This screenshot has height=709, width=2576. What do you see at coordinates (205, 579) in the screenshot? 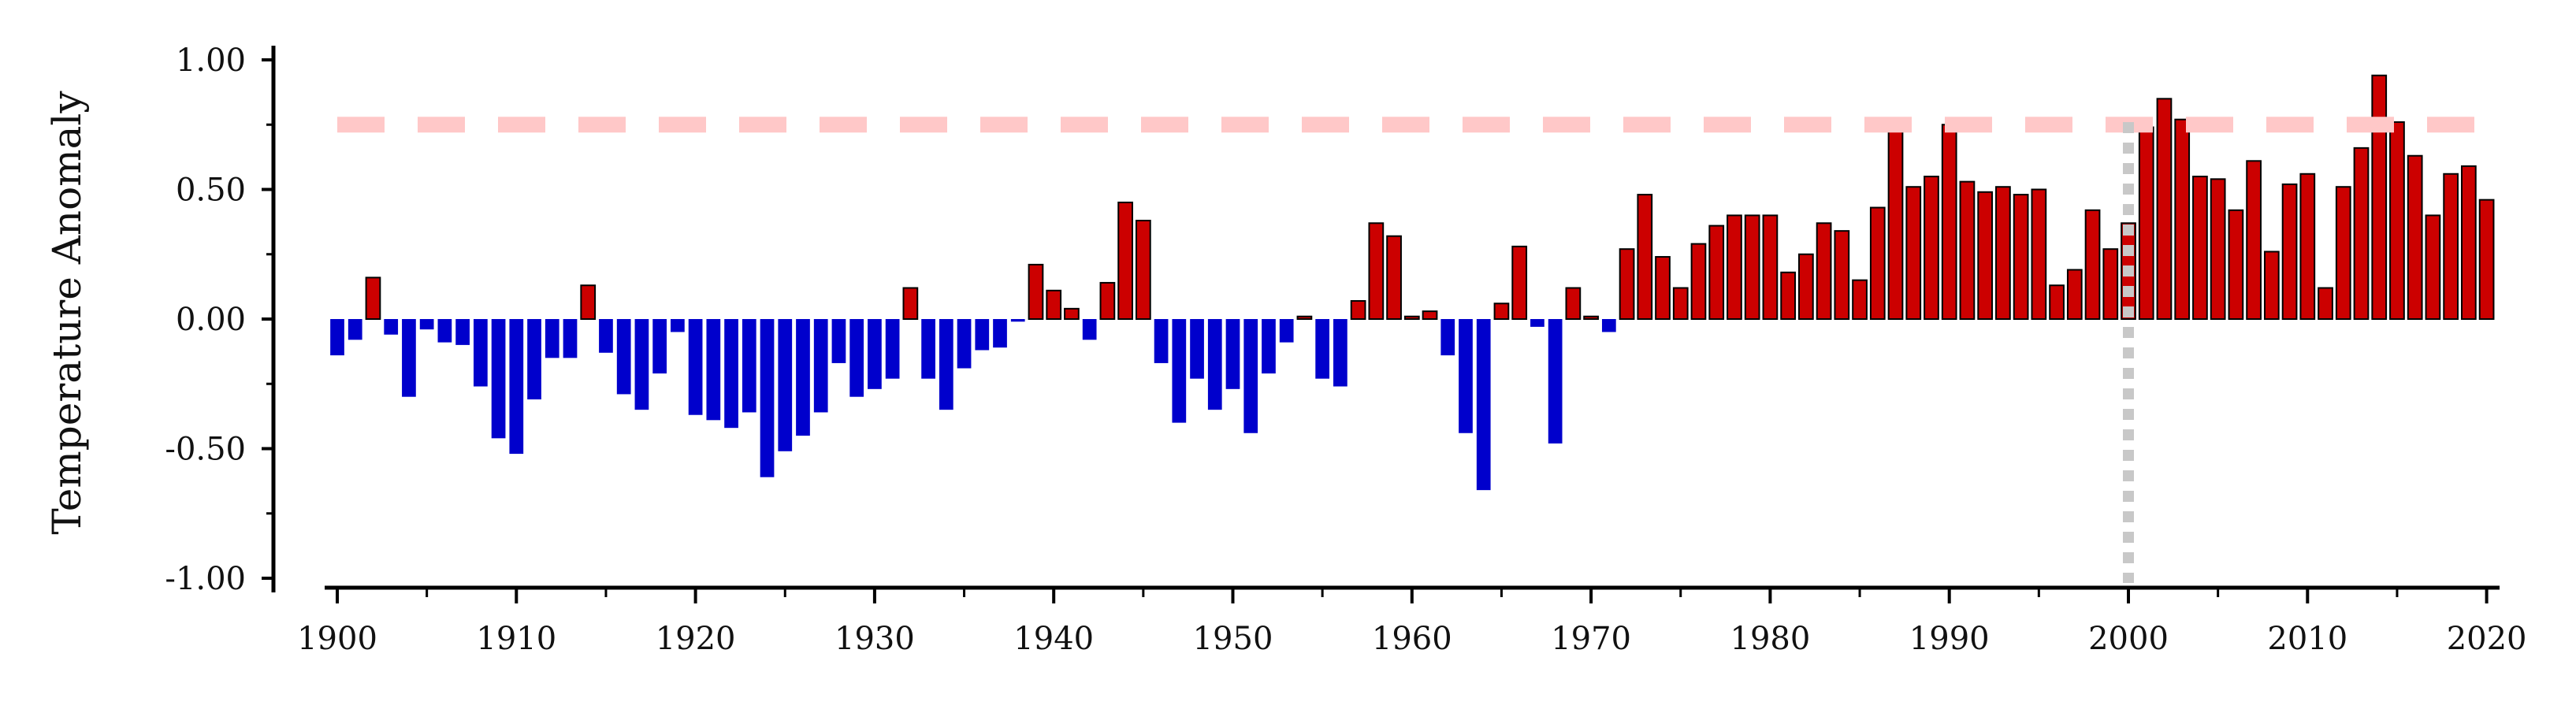
I see `y-tick-label: -1.00` at bounding box center [205, 579].